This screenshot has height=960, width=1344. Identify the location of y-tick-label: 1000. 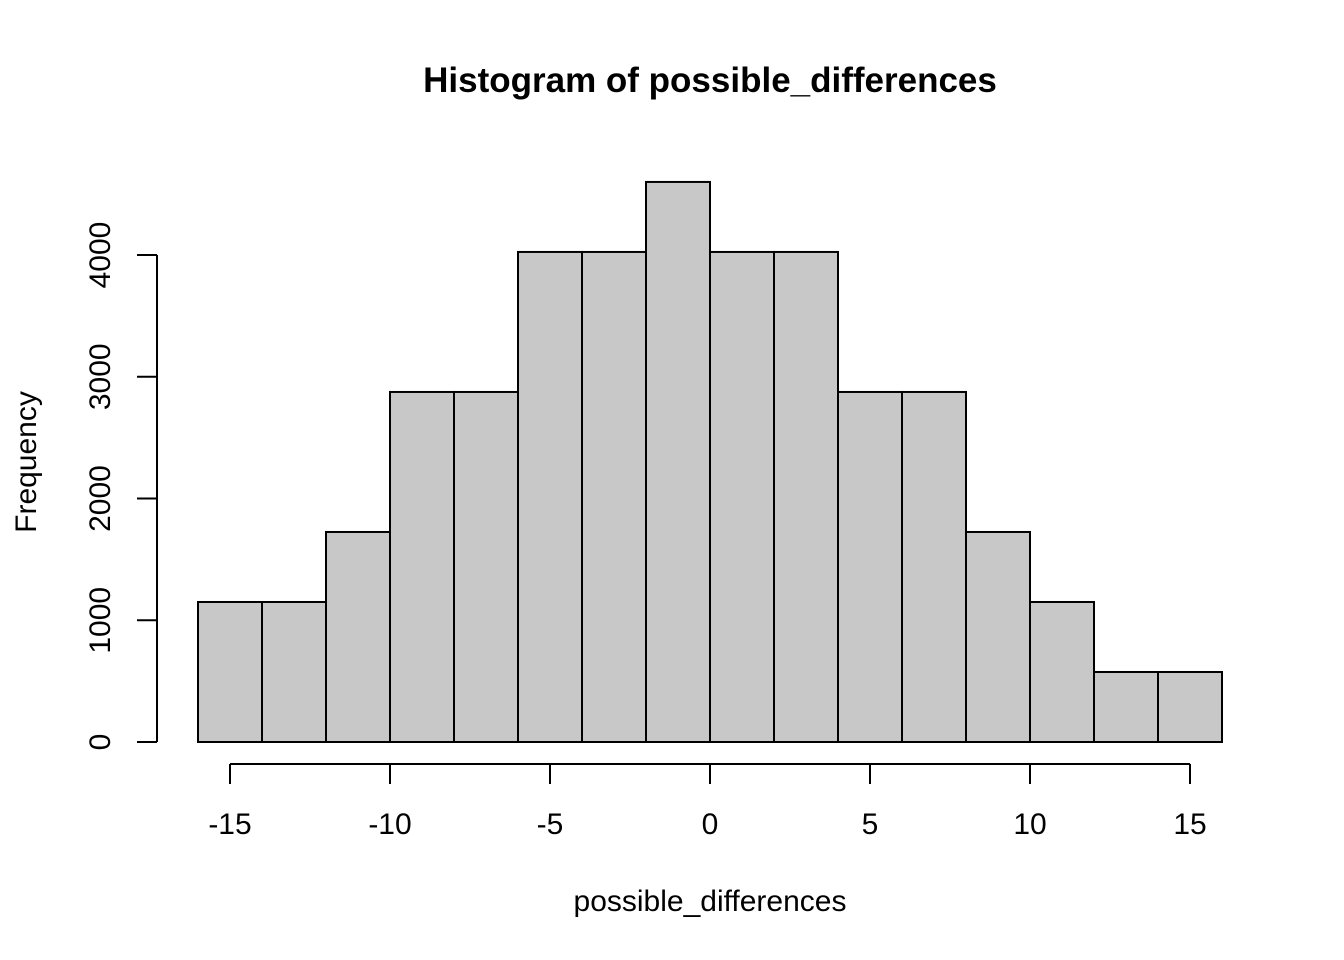
(100, 620).